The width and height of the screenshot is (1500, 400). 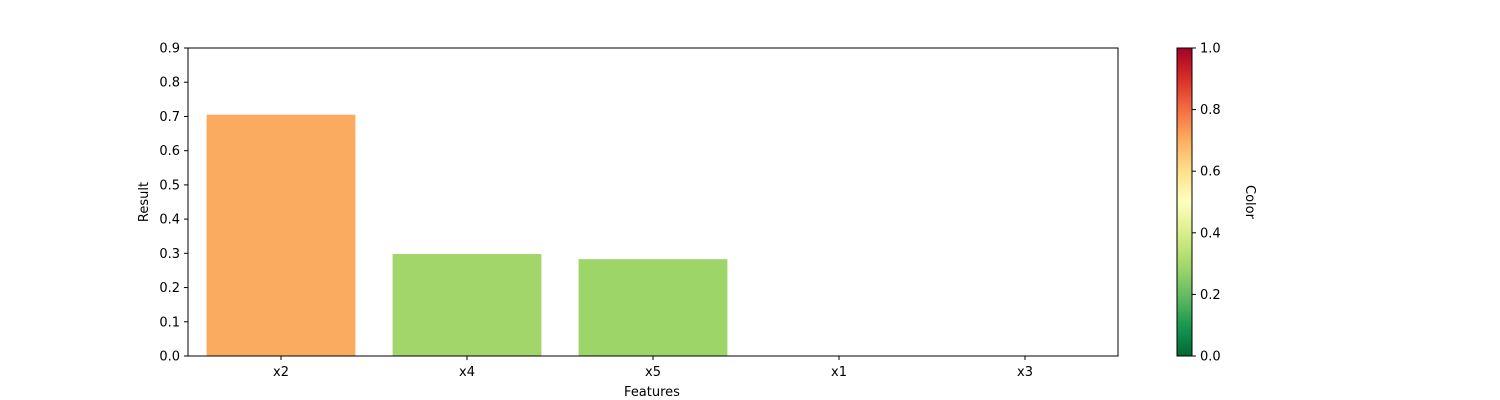 I want to click on bar-x4, so click(x=467, y=305).